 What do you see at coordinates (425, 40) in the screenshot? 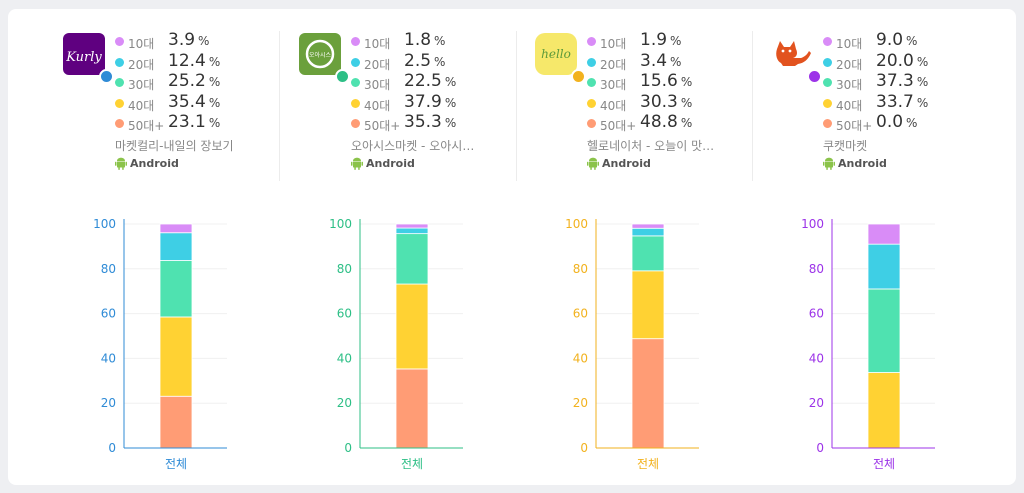
I see `stat-value: 1.8%` at bounding box center [425, 40].